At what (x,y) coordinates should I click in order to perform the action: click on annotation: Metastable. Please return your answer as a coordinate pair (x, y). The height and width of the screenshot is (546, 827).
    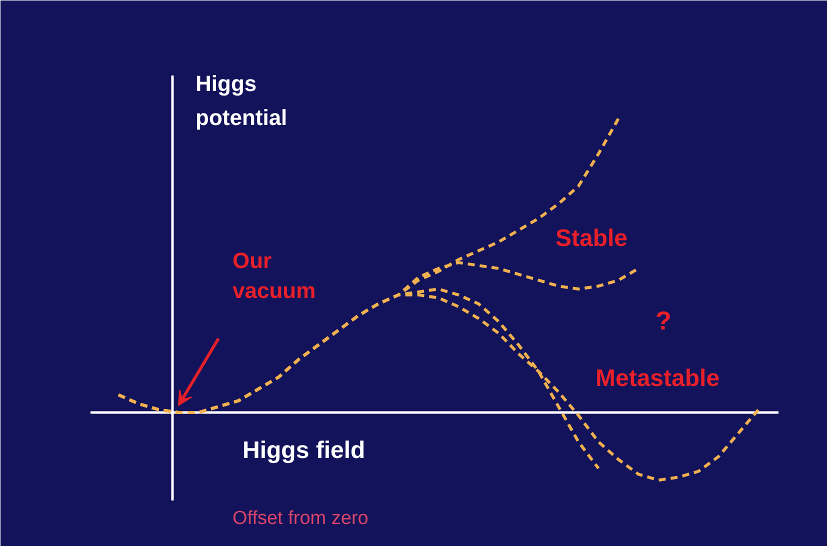
    Looking at the image, I should click on (658, 378).